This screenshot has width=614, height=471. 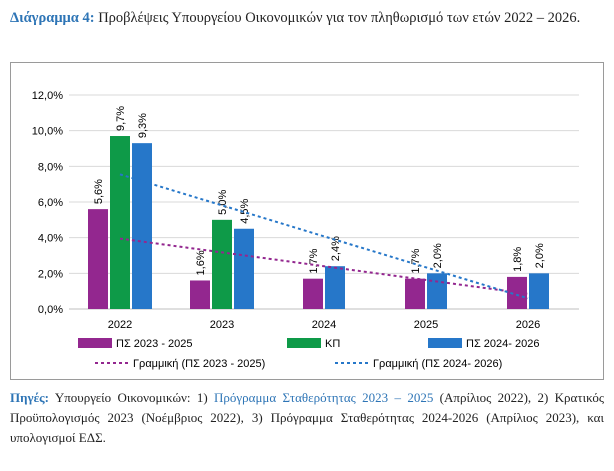 What do you see at coordinates (332, 344) in the screenshot?
I see `legend-label: ΚΠ` at bounding box center [332, 344].